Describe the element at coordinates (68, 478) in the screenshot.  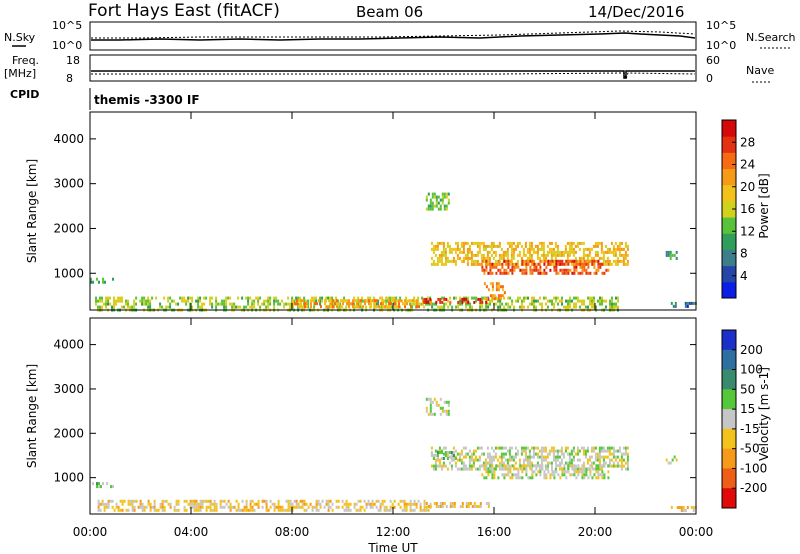
I see `y-tick-label: 1000` at that location.